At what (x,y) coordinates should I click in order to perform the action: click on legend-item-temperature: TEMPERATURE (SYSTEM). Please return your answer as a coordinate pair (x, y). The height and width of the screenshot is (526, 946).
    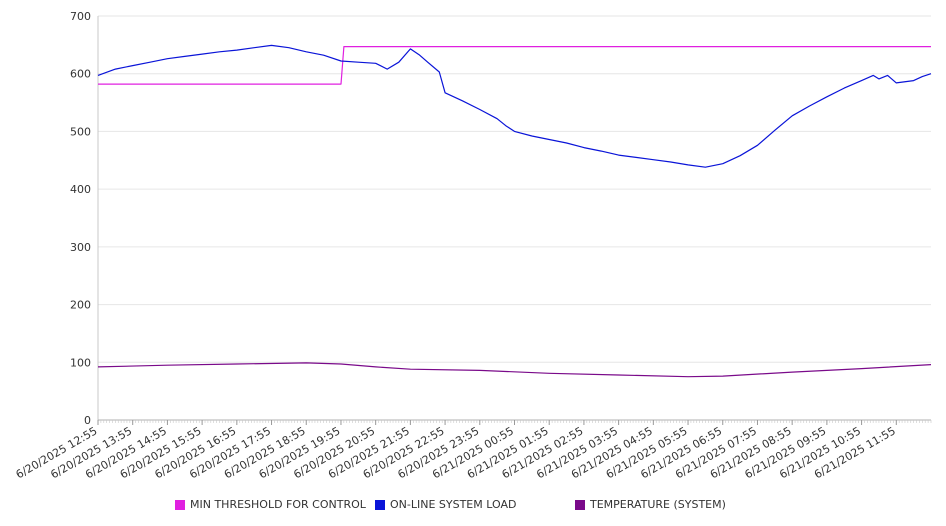
    Looking at the image, I should click on (650, 504).